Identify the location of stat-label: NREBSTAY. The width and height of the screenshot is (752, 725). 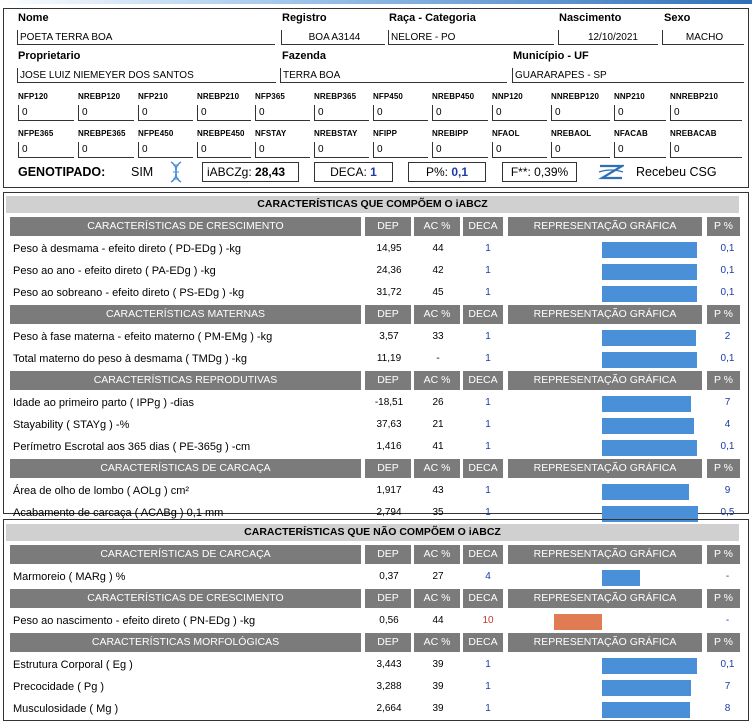
(336, 133).